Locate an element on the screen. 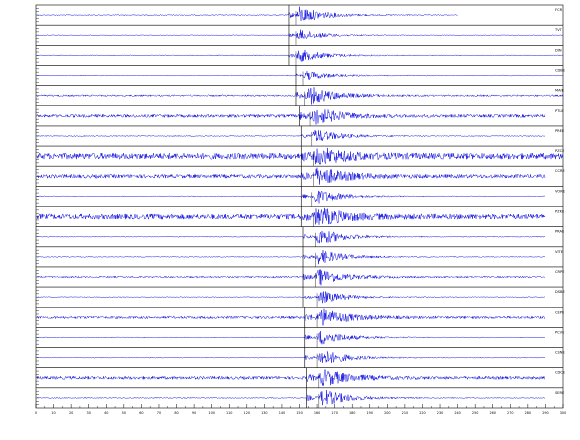  station-label: CSNE is located at coordinates (560, 353).